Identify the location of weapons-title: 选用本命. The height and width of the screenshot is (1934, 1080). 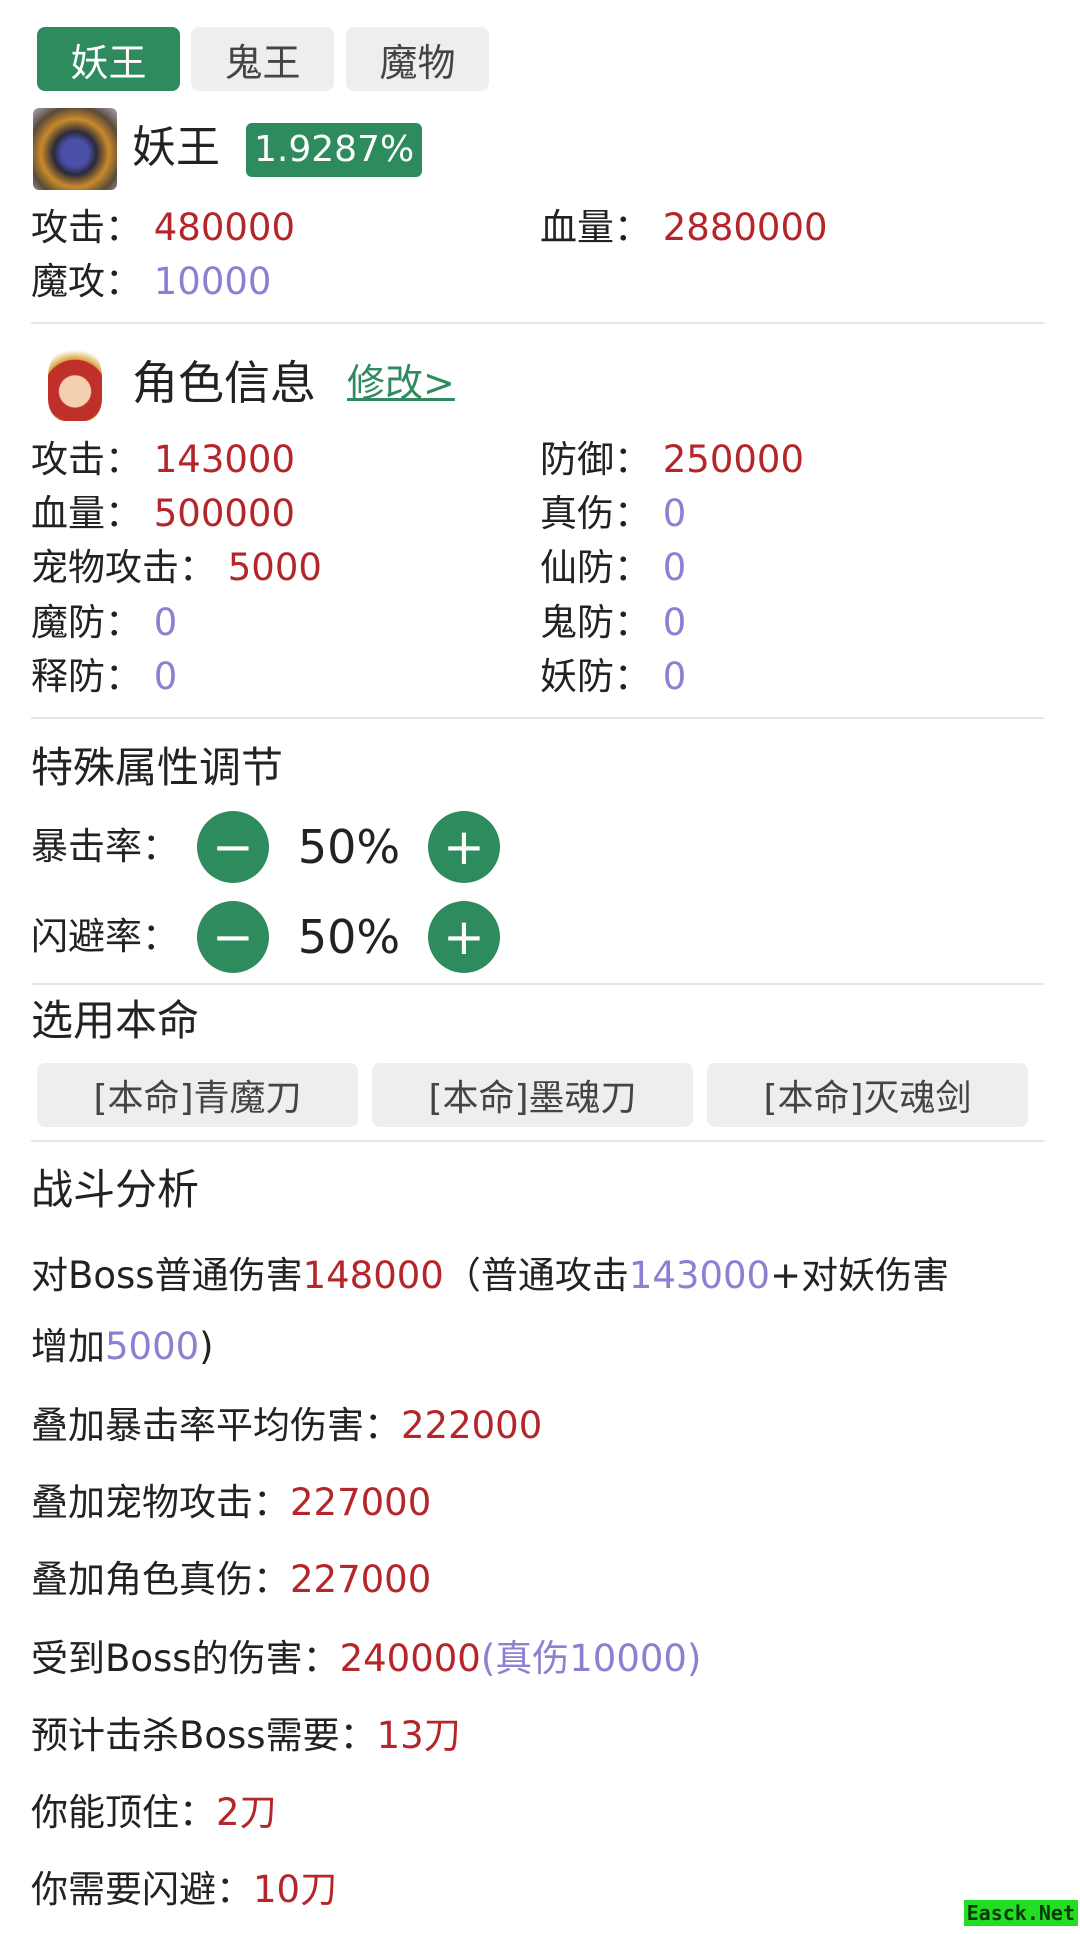
(115, 1020).